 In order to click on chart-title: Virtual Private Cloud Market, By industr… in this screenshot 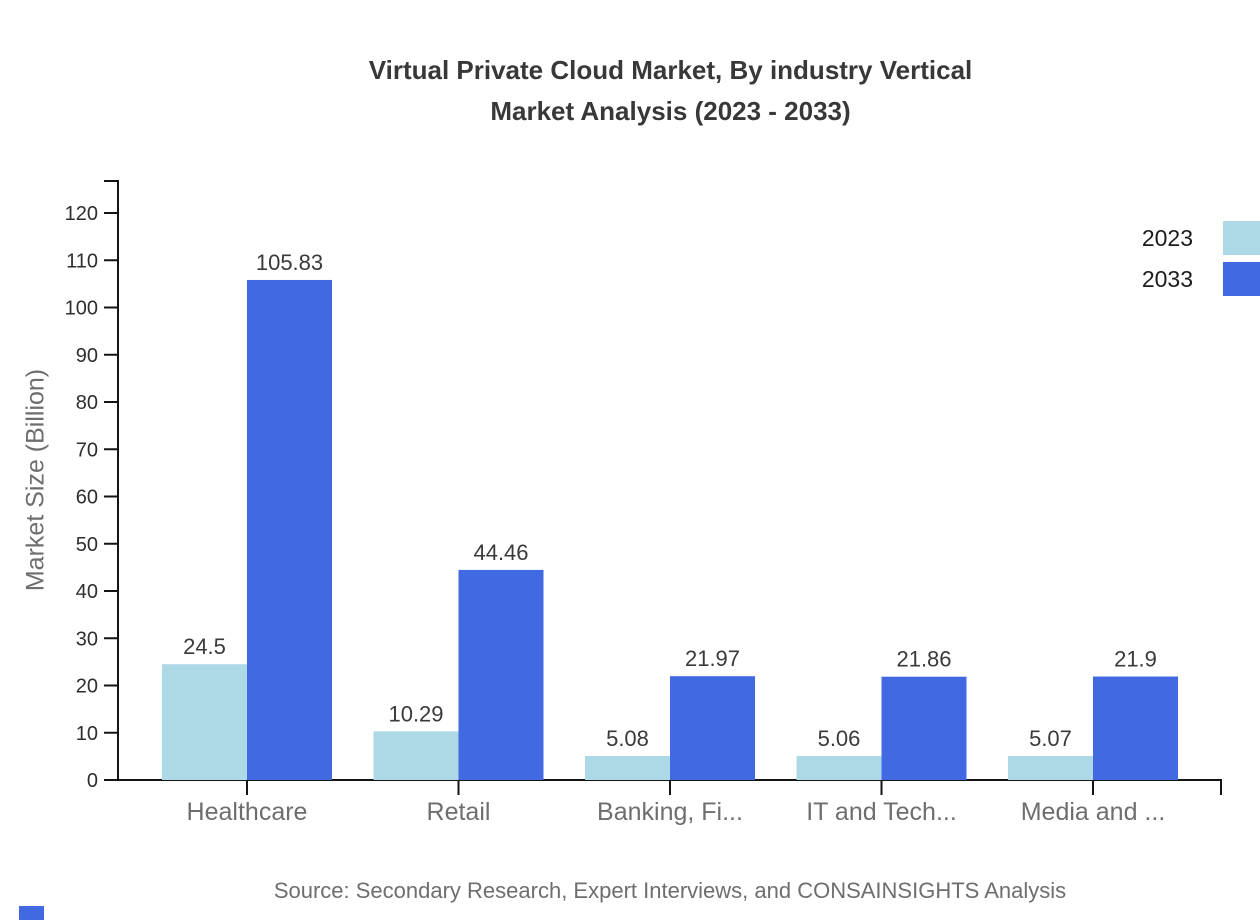, I will do `click(670, 91)`.